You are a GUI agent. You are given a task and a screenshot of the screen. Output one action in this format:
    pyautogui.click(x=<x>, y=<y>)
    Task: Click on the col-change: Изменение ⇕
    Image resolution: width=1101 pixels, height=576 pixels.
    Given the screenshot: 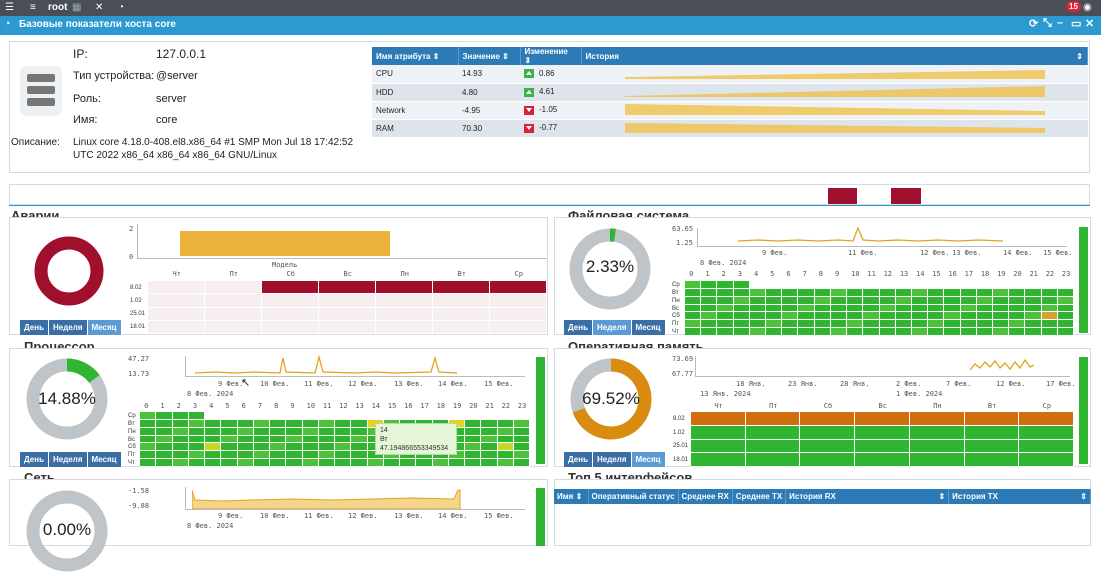 What is the action you would take?
    pyautogui.click(x=551, y=56)
    